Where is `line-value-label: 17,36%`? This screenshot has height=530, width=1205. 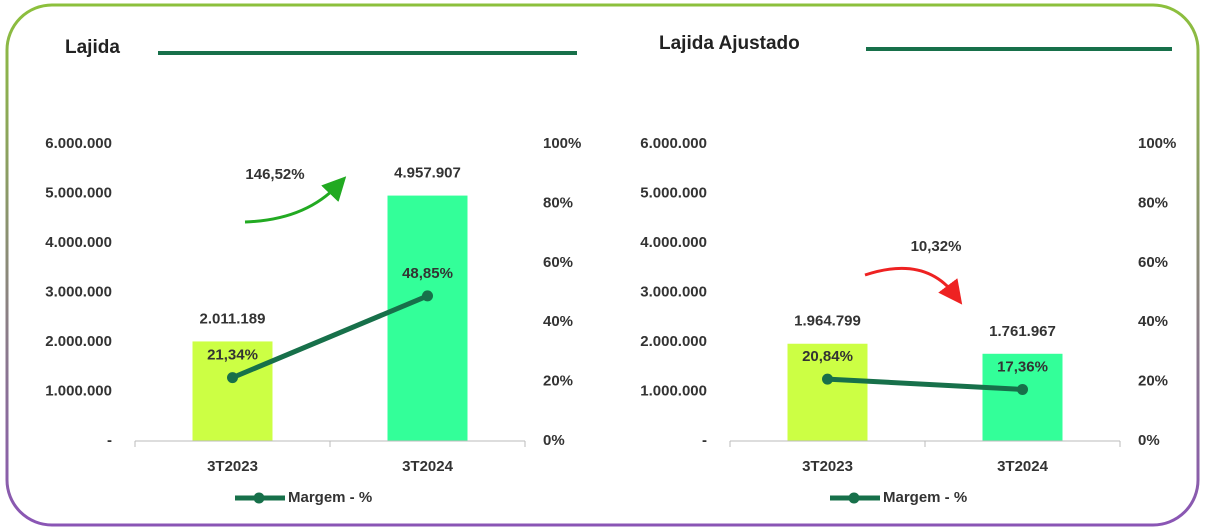
line-value-label: 17,36% is located at coordinates (1022, 366).